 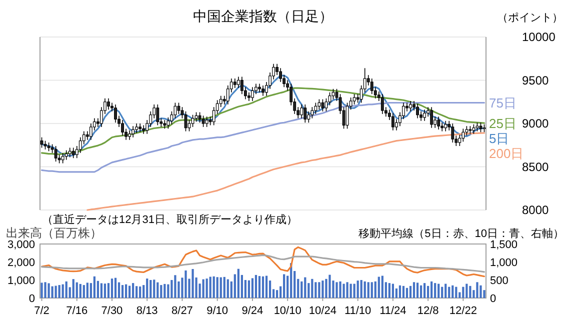 What do you see at coordinates (504, 263) in the screenshot?
I see `y2-tick-label: 1,000` at bounding box center [504, 263].